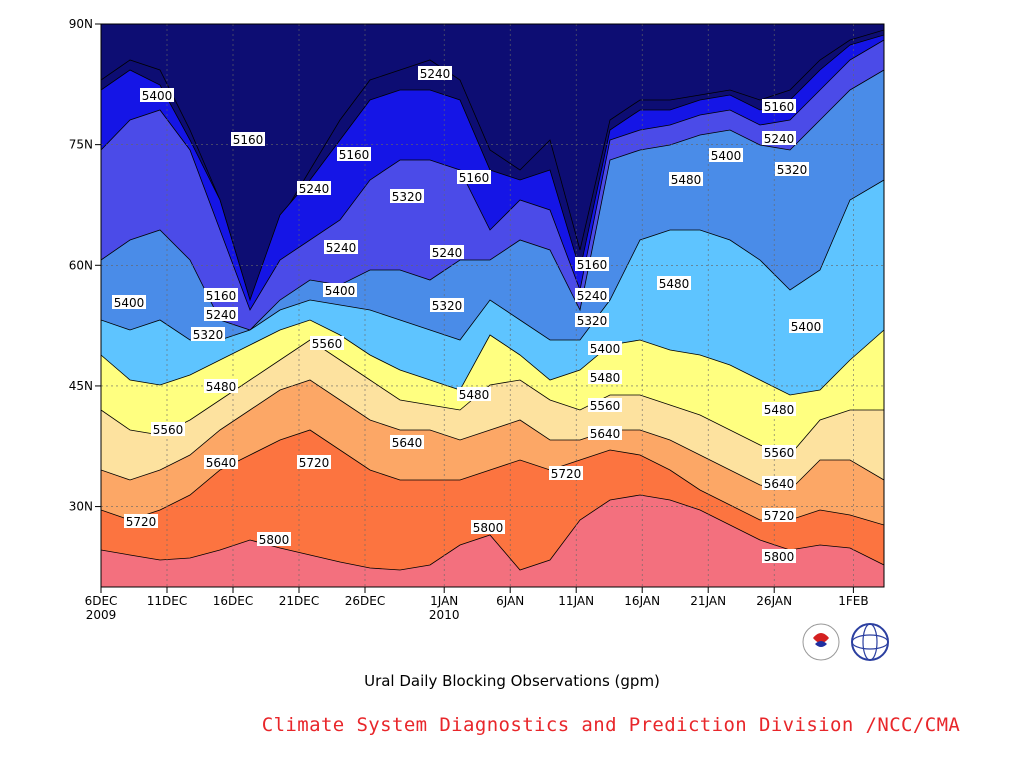 This screenshot has height=768, width=1024. What do you see at coordinates (81, 507) in the screenshot?
I see `y-tick-label: 30N` at bounding box center [81, 507].